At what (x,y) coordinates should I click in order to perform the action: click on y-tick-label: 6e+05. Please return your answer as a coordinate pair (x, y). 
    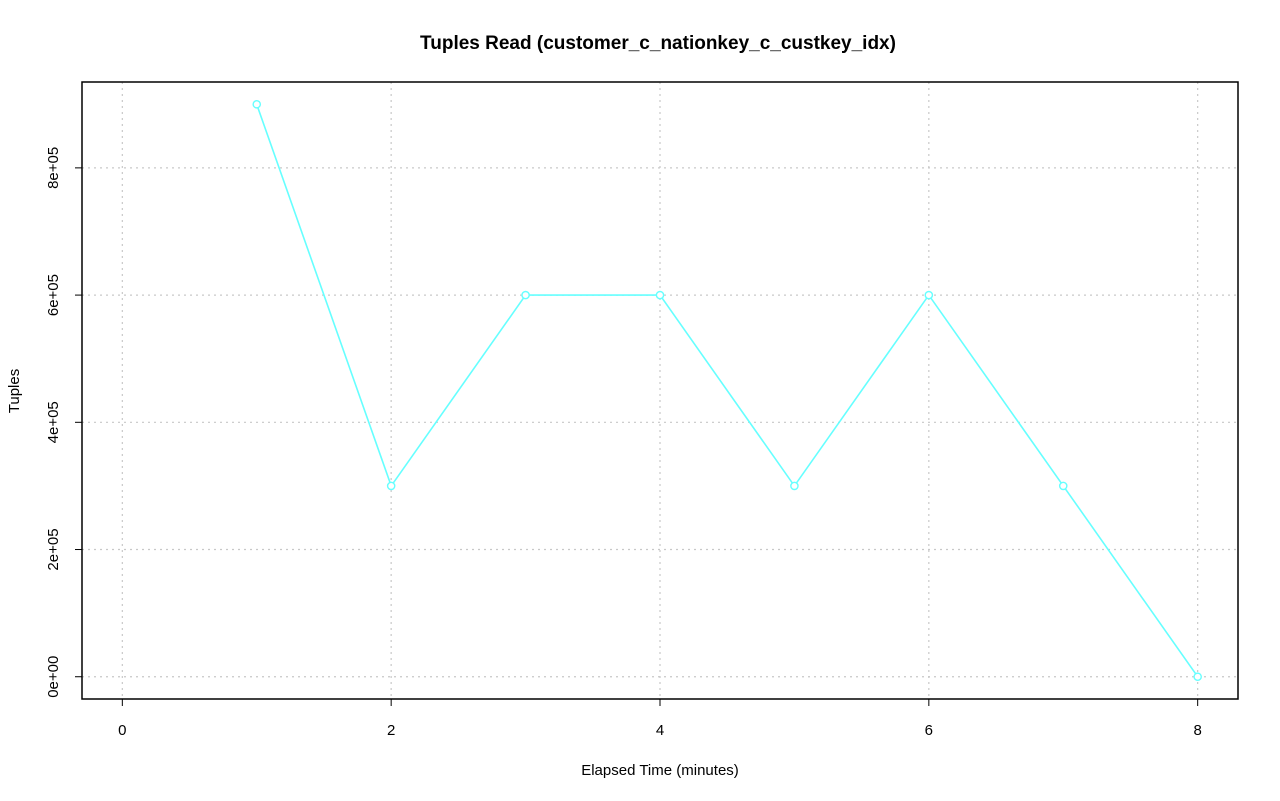
    Looking at the image, I should click on (53, 295).